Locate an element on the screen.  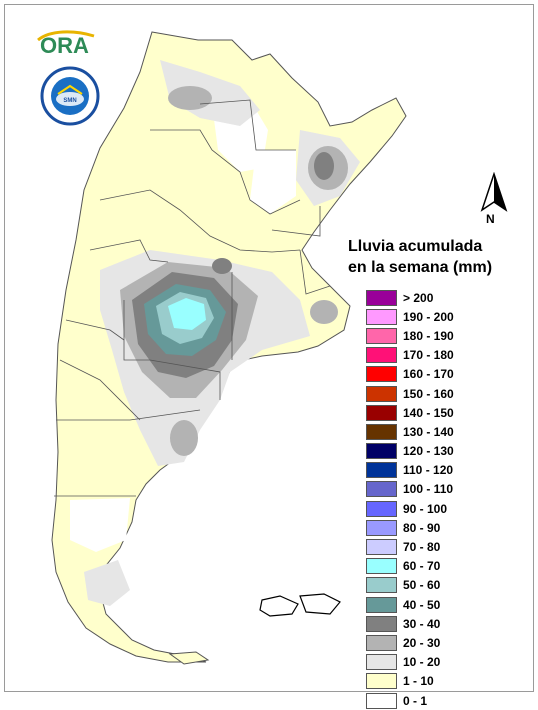
legend-item: 170 - 180 is located at coordinates (410, 355).